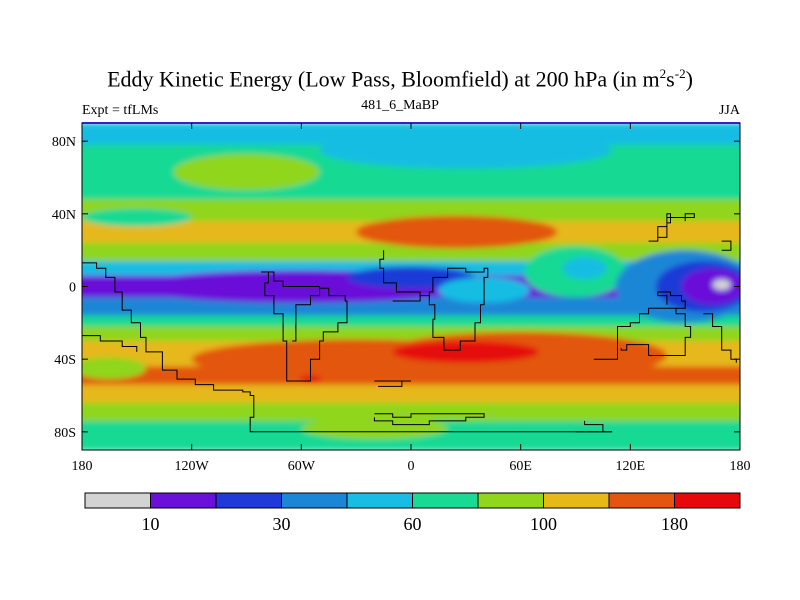 The image size is (800, 600). Describe the element at coordinates (72, 288) in the screenshot. I see `y-tick-label: 0` at that location.